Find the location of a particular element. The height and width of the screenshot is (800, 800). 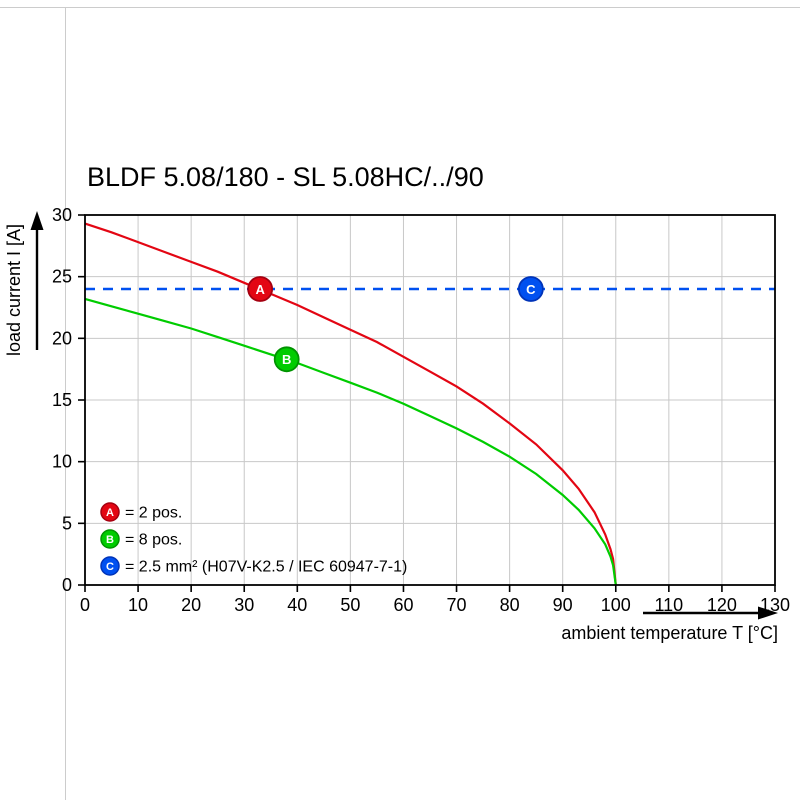

marker-C is located at coordinates (530, 289).